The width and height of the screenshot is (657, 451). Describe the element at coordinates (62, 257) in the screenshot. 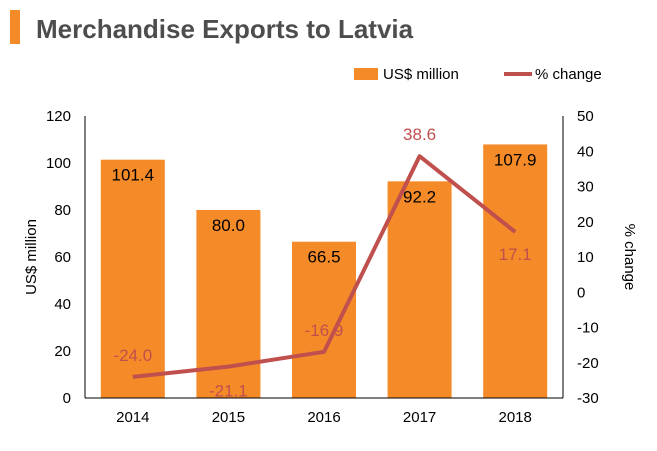

I see `y-tick-label: 60` at that location.